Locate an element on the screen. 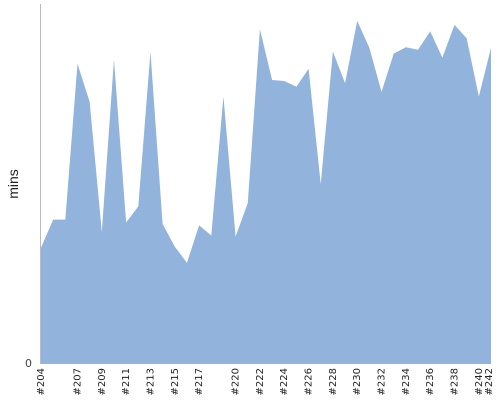 The image size is (500, 400). y-axis-title: mins is located at coordinates (13, 184).